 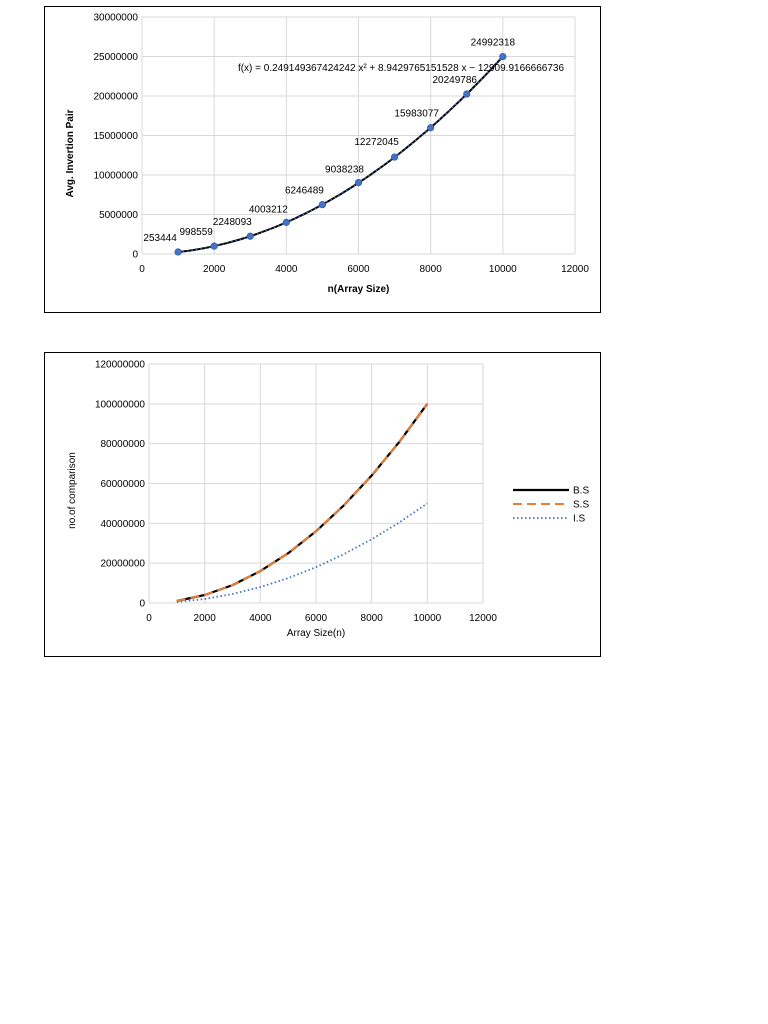 I want to click on legend-label: B.S, so click(x=581, y=491).